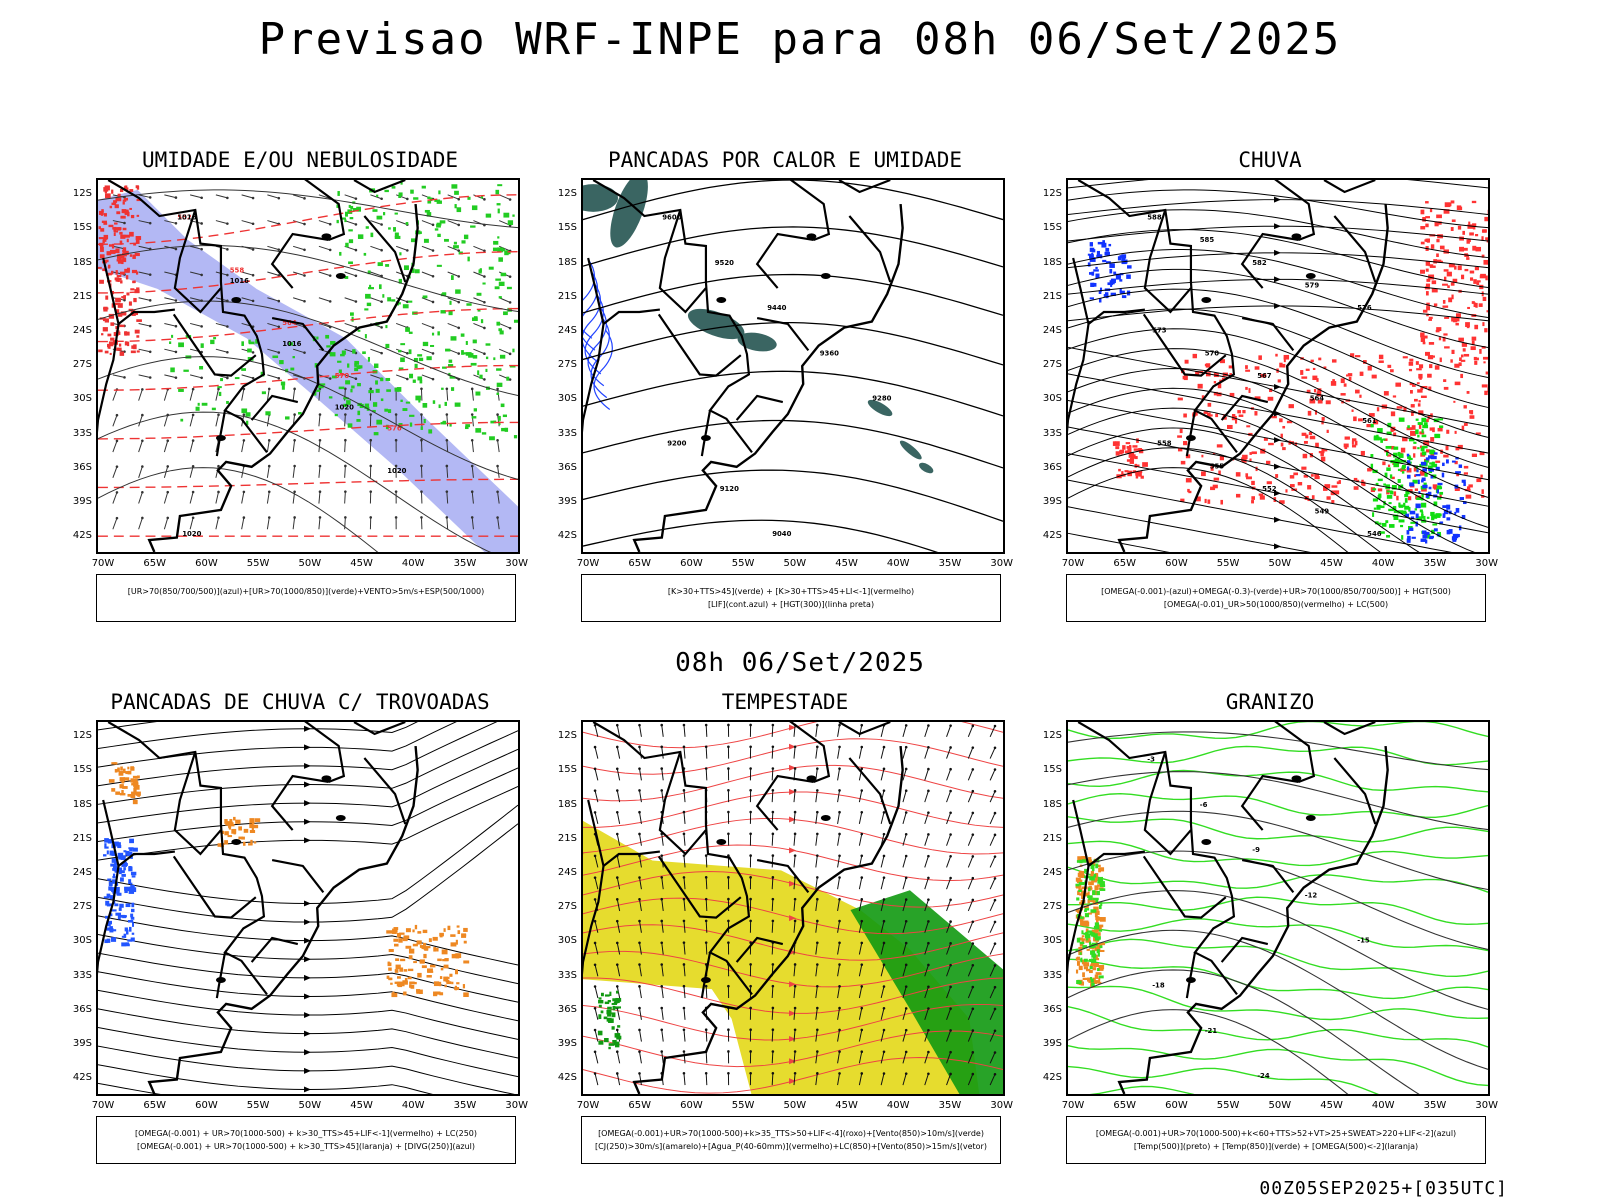  I want to click on contour-label: 549, so click(1322, 512).